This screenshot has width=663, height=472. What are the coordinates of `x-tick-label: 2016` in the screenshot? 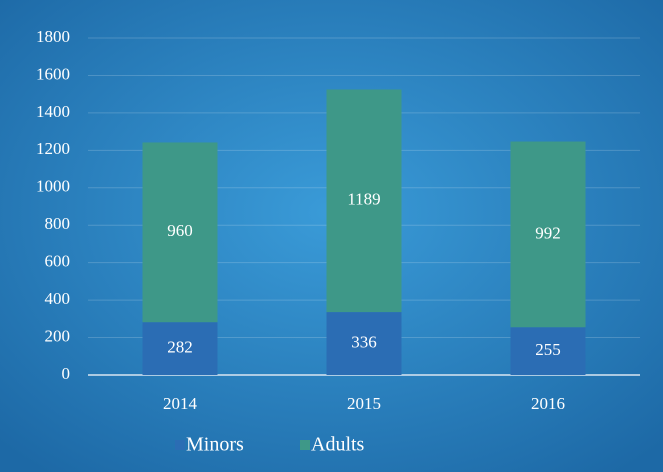 It's located at (548, 403).